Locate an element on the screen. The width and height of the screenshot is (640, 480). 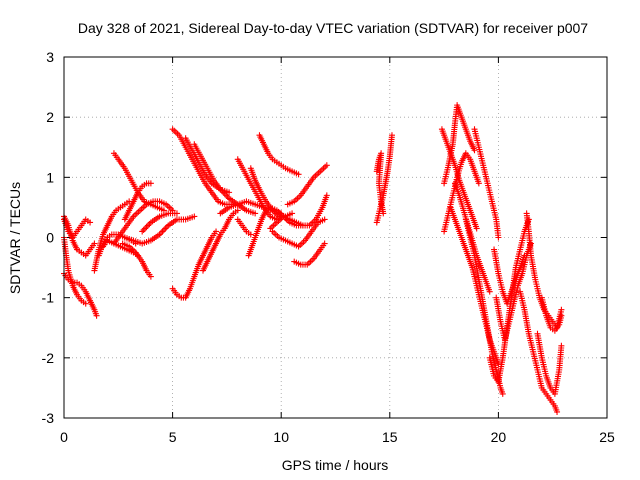
y-tick-label: 2 is located at coordinates (50, 117).